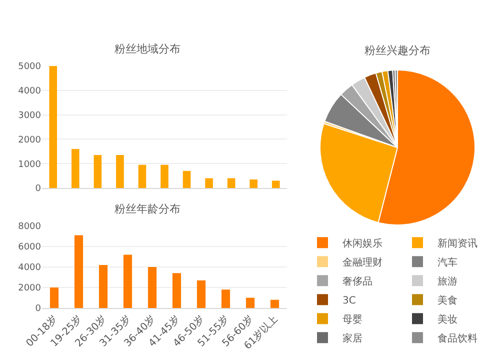  What do you see at coordinates (30, 67) in the screenshot?
I see `y-tick-label: 5000` at bounding box center [30, 67].